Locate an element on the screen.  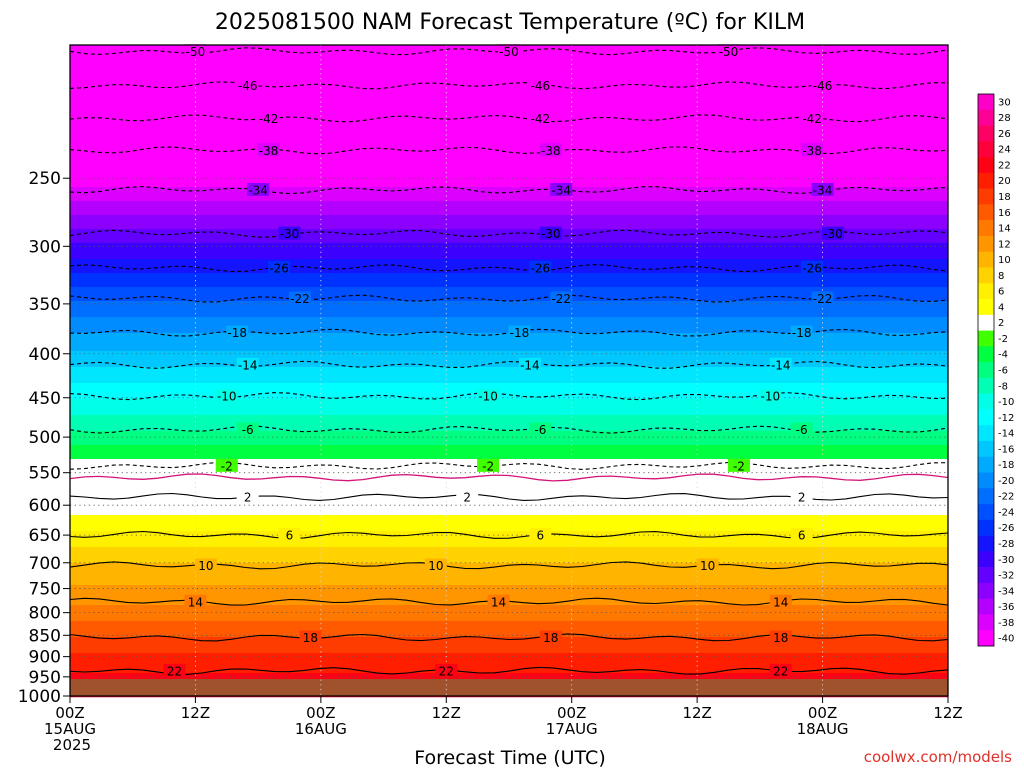
colorbar-label: -34 is located at coordinates (1006, 591).